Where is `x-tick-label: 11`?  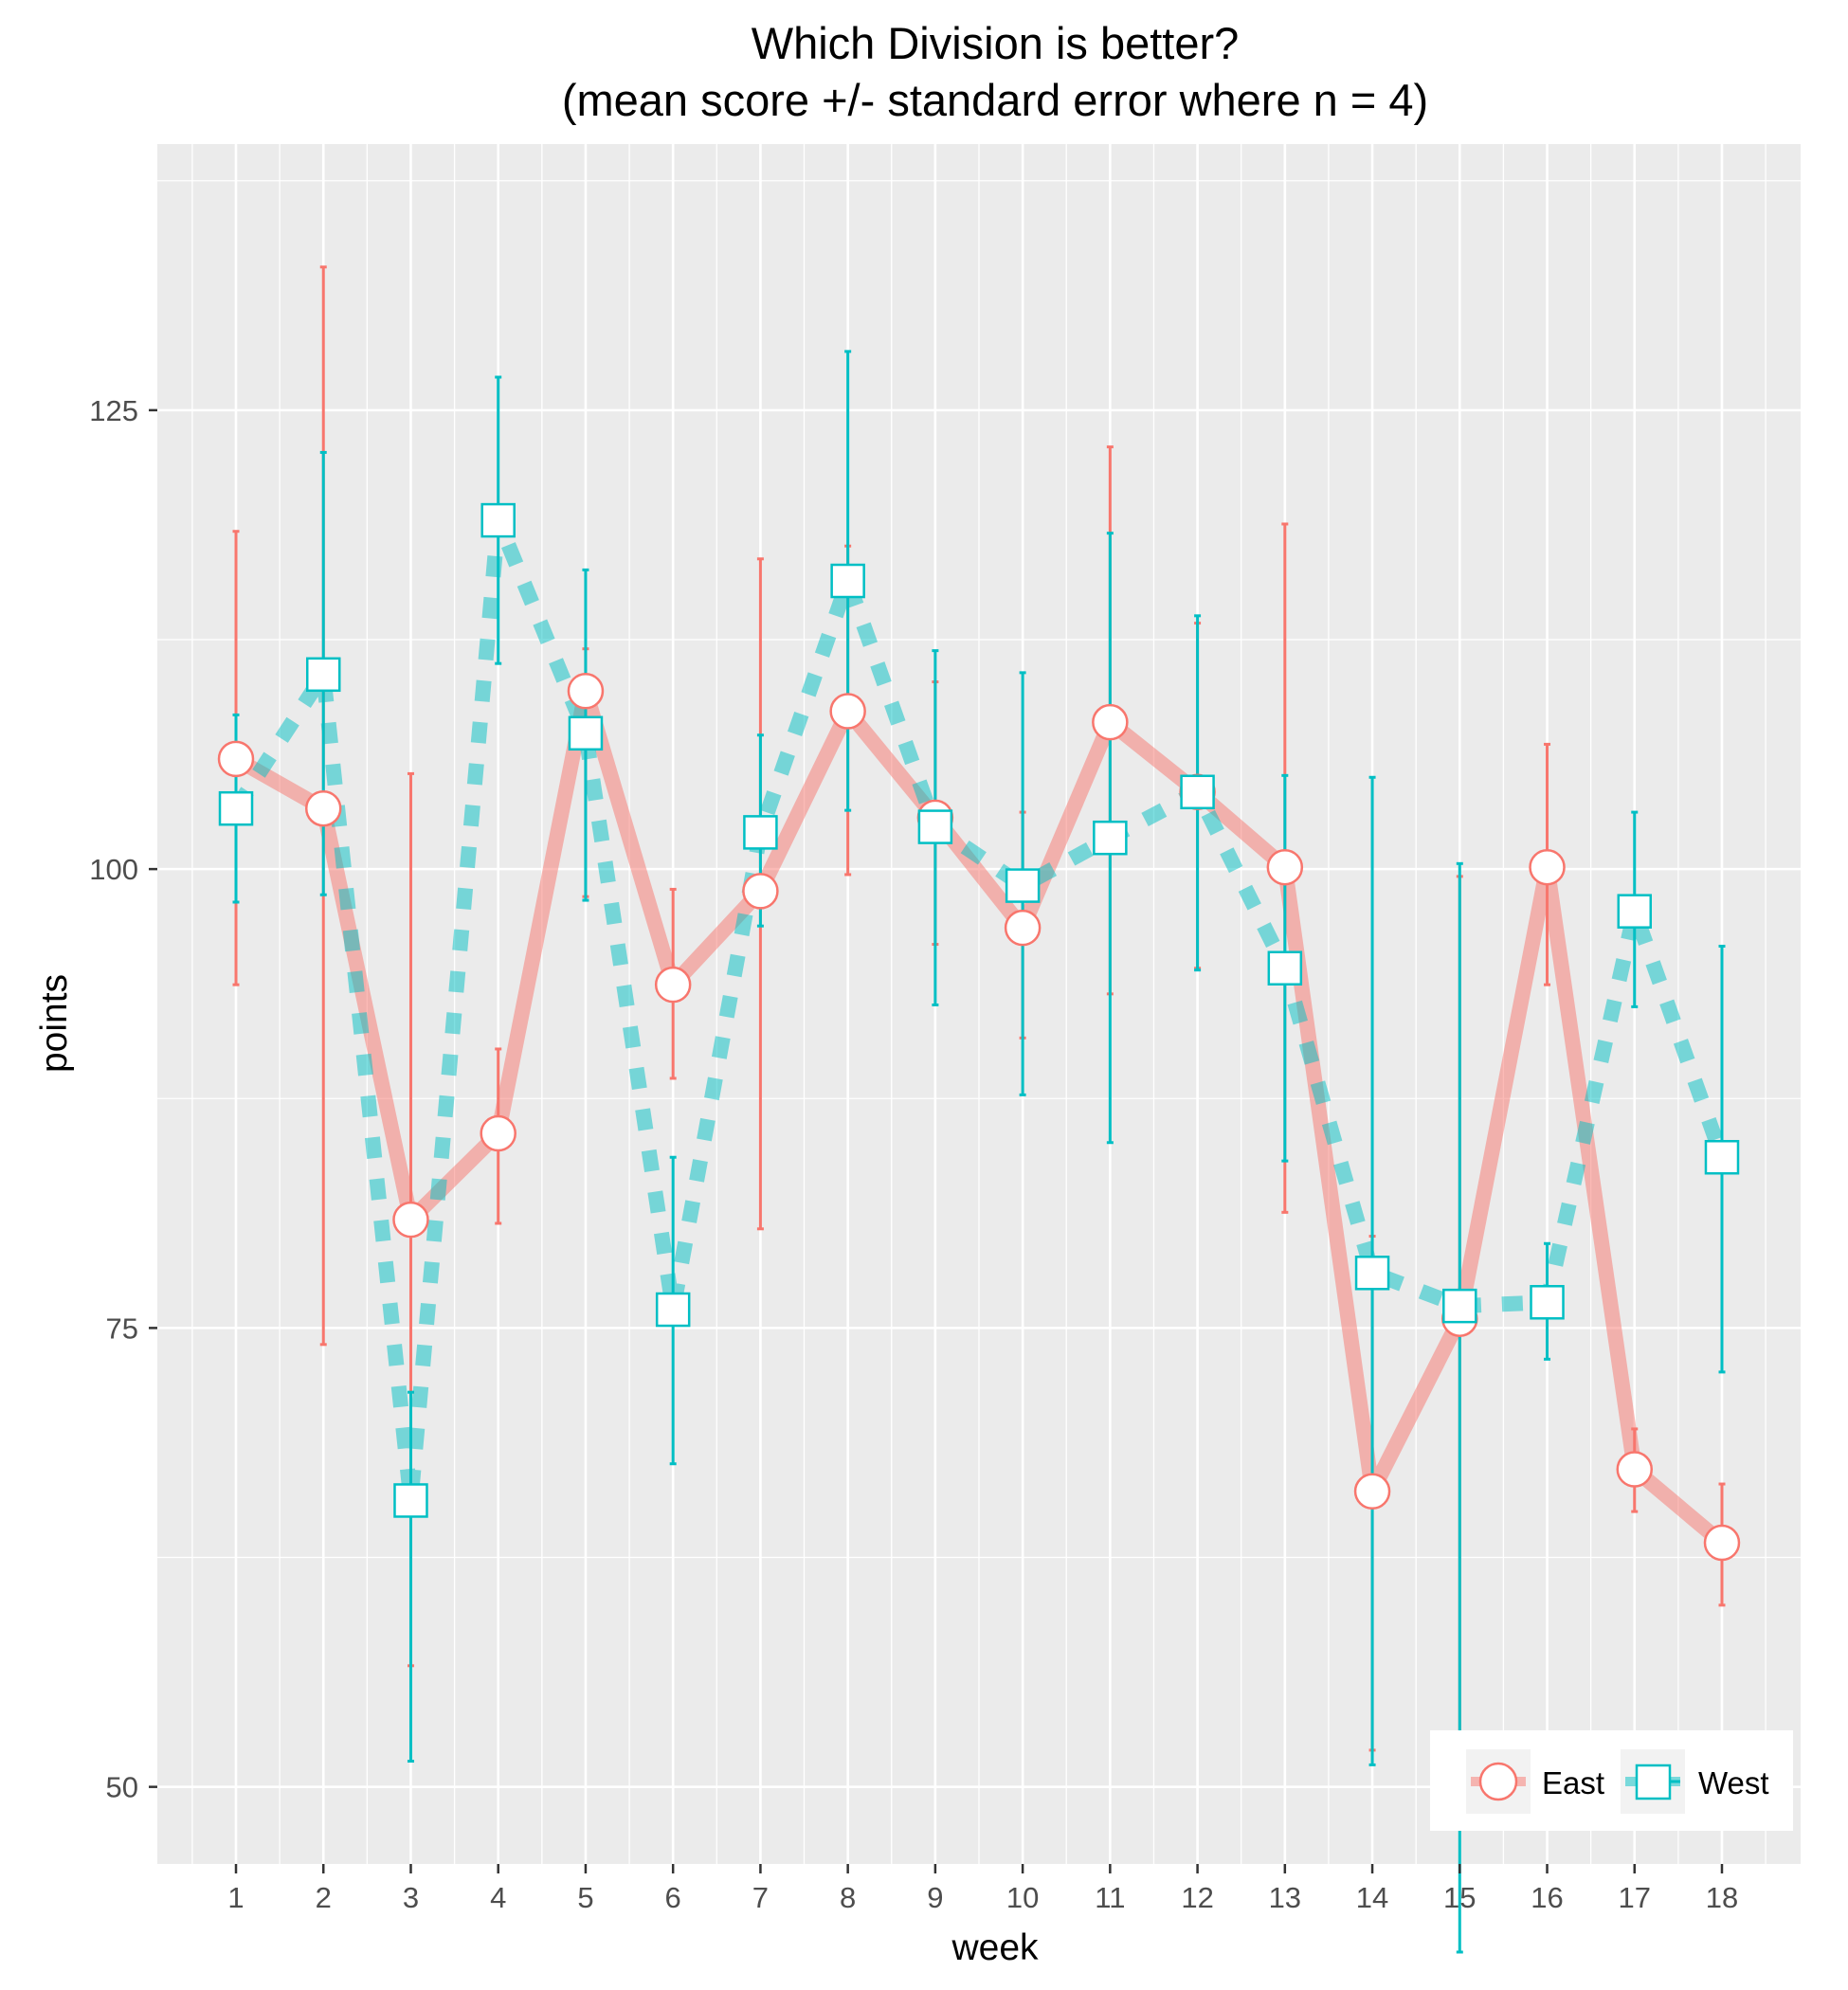 x-tick-label: 11 is located at coordinates (1110, 1897).